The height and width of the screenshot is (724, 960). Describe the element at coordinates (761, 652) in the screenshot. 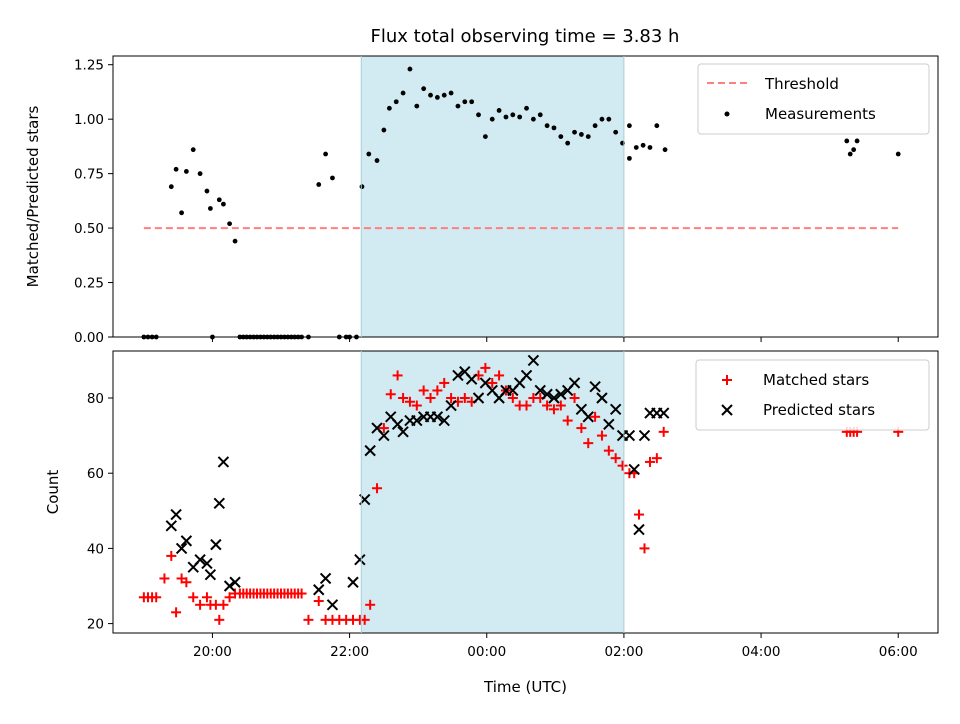

I see `x-tick-label: 04:00` at that location.